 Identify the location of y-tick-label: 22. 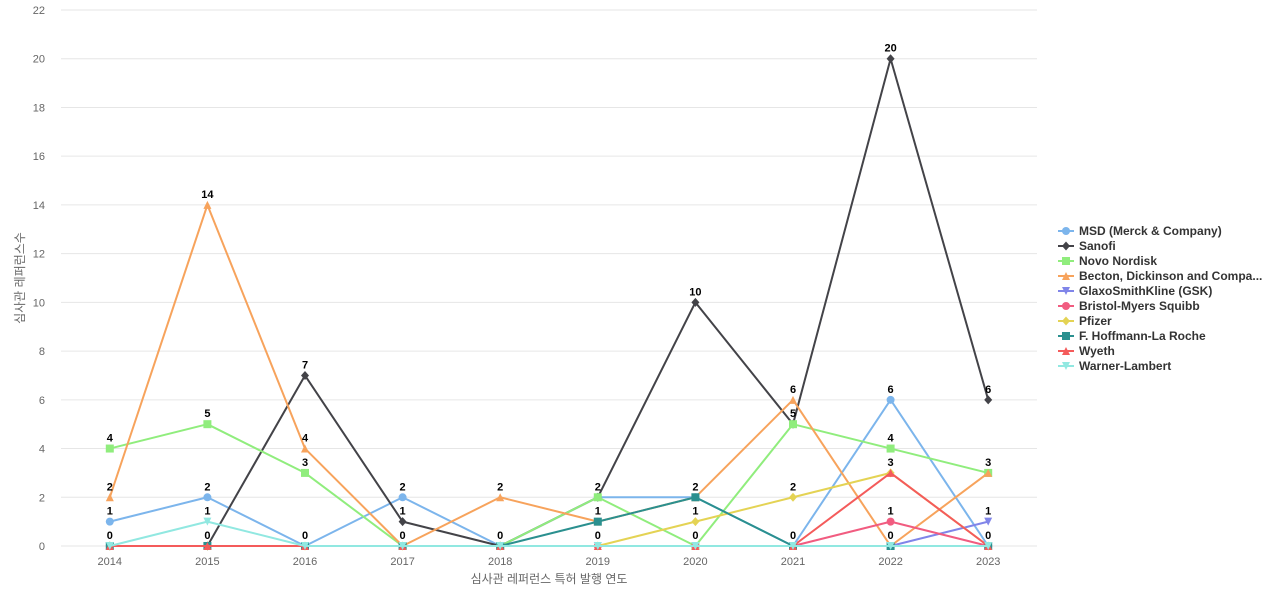
(39, 11).